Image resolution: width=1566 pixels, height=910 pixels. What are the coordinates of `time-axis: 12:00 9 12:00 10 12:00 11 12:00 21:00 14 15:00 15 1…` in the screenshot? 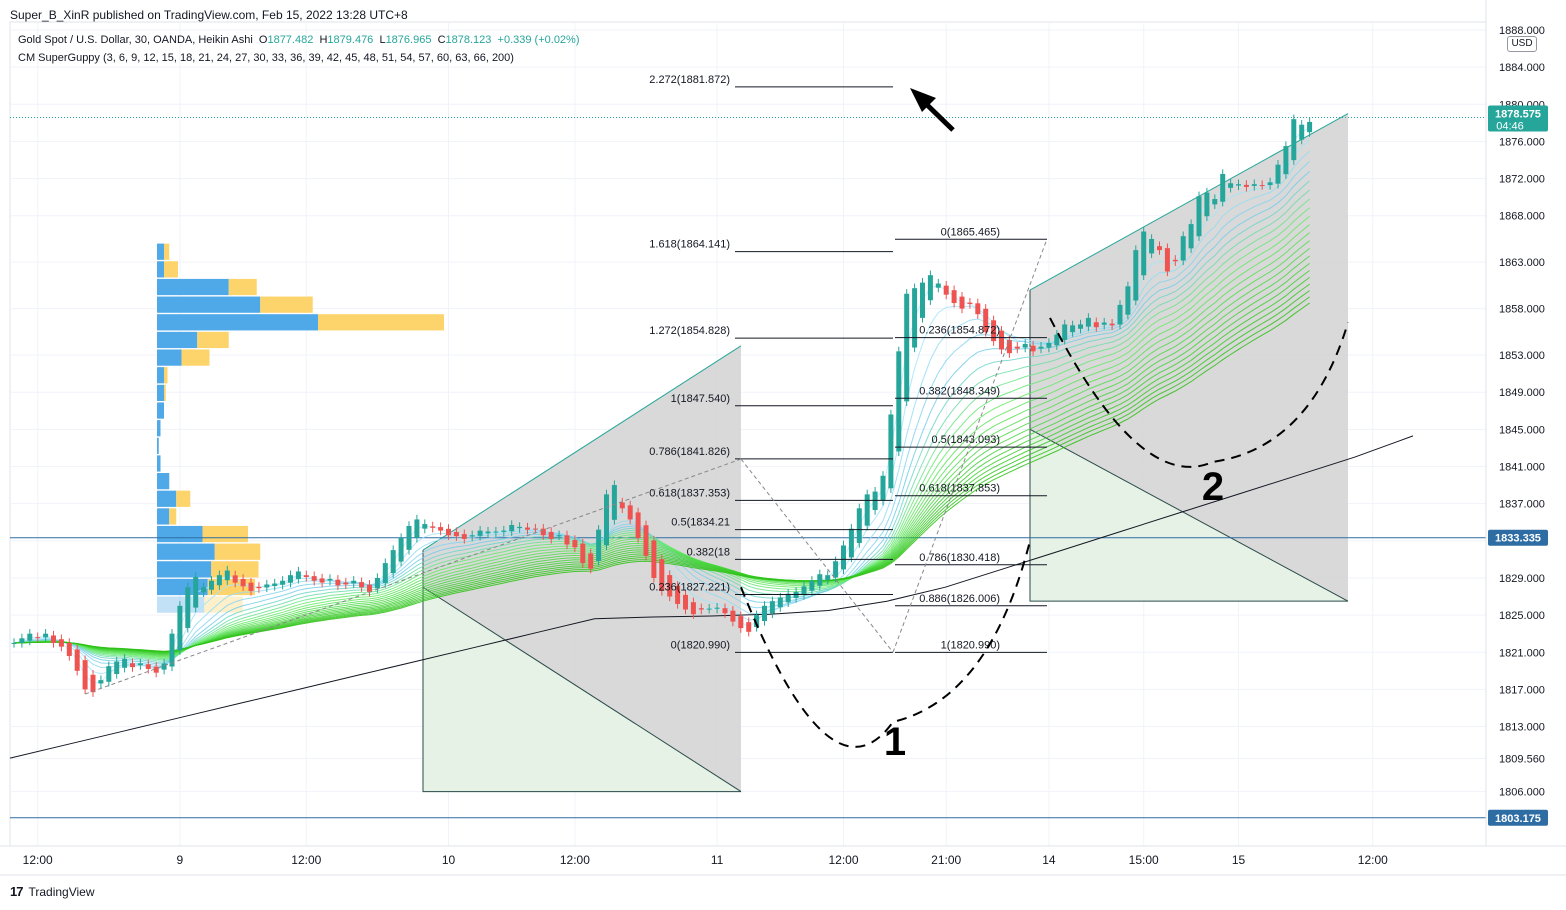 It's located at (783, 860).